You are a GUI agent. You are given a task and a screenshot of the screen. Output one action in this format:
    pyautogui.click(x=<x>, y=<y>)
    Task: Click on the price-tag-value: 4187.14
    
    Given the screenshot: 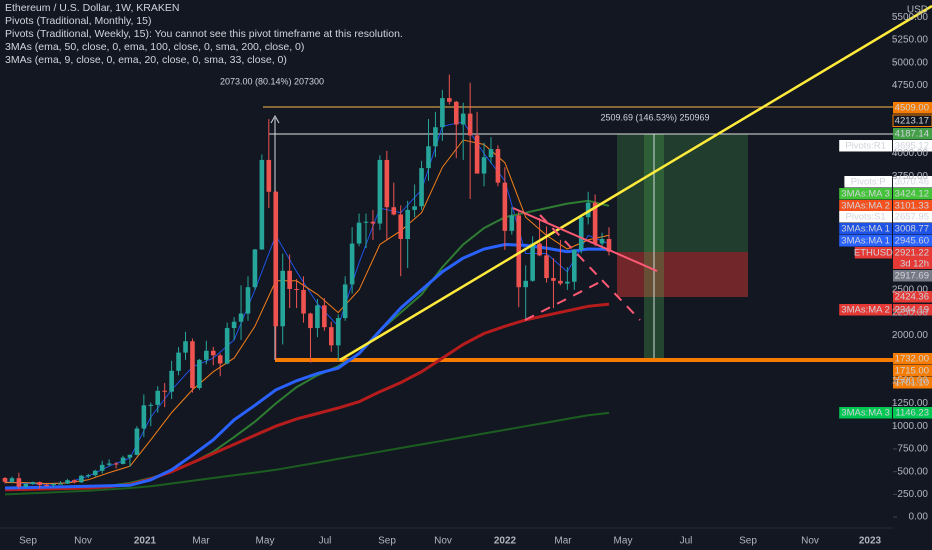 What is the action you would take?
    pyautogui.click(x=912, y=134)
    